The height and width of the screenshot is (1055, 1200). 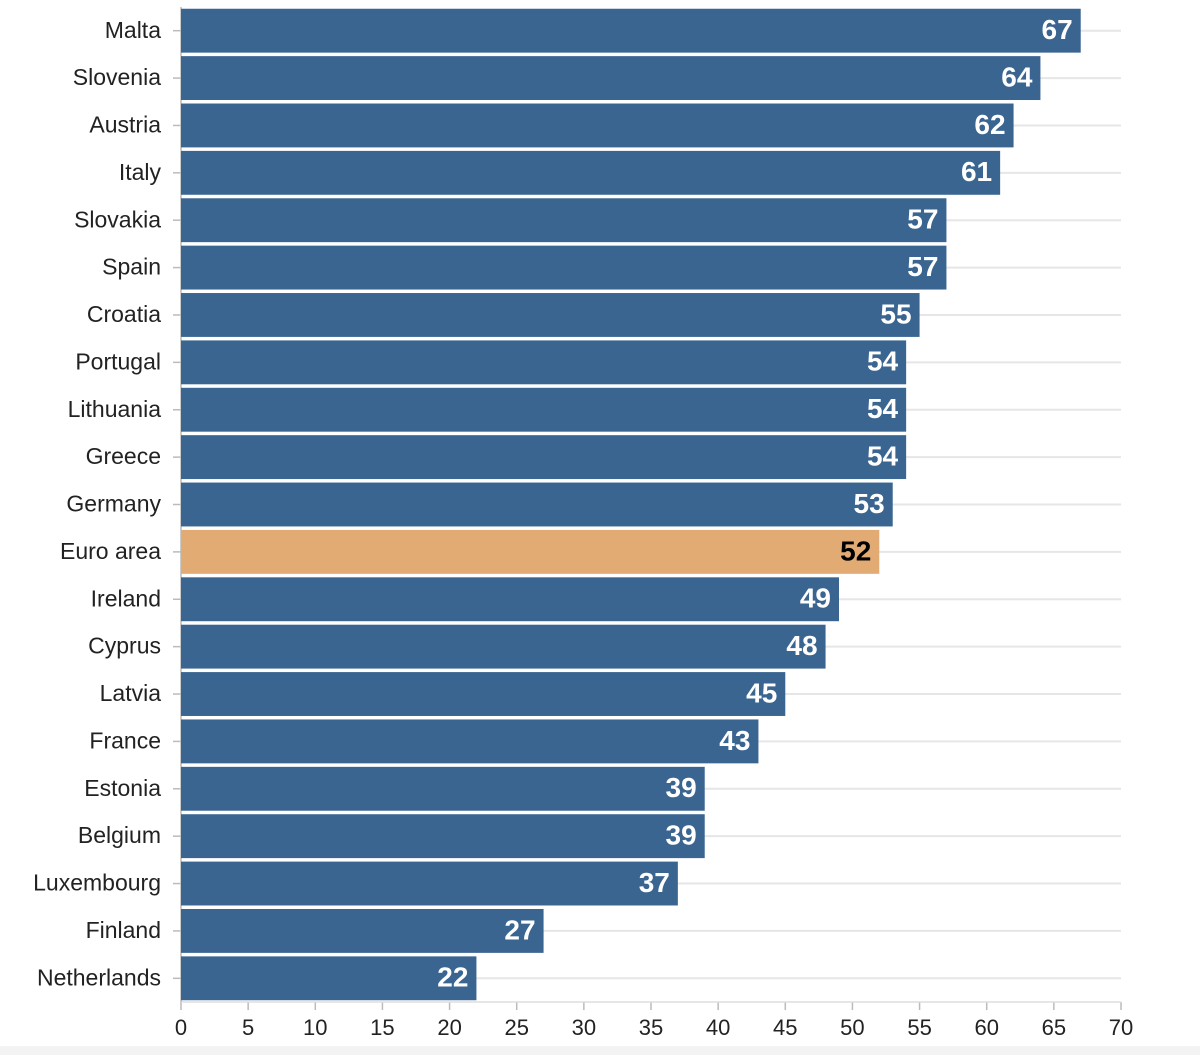 What do you see at coordinates (516, 1027) in the screenshot?
I see `x-tick-label: 25` at bounding box center [516, 1027].